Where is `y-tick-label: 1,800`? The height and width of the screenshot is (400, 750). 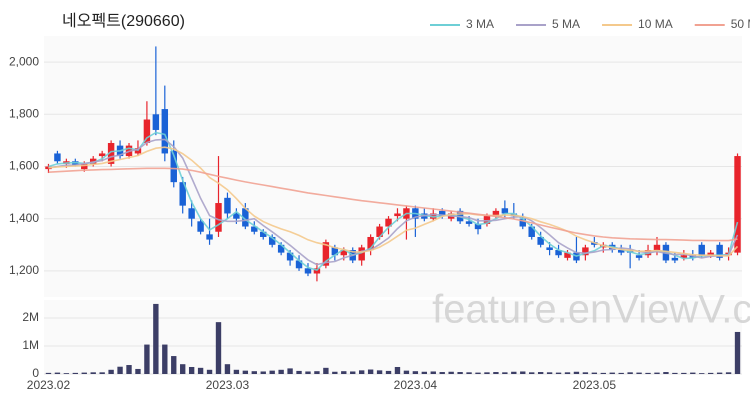 y-tick-label: 1,800 is located at coordinates (24, 113).